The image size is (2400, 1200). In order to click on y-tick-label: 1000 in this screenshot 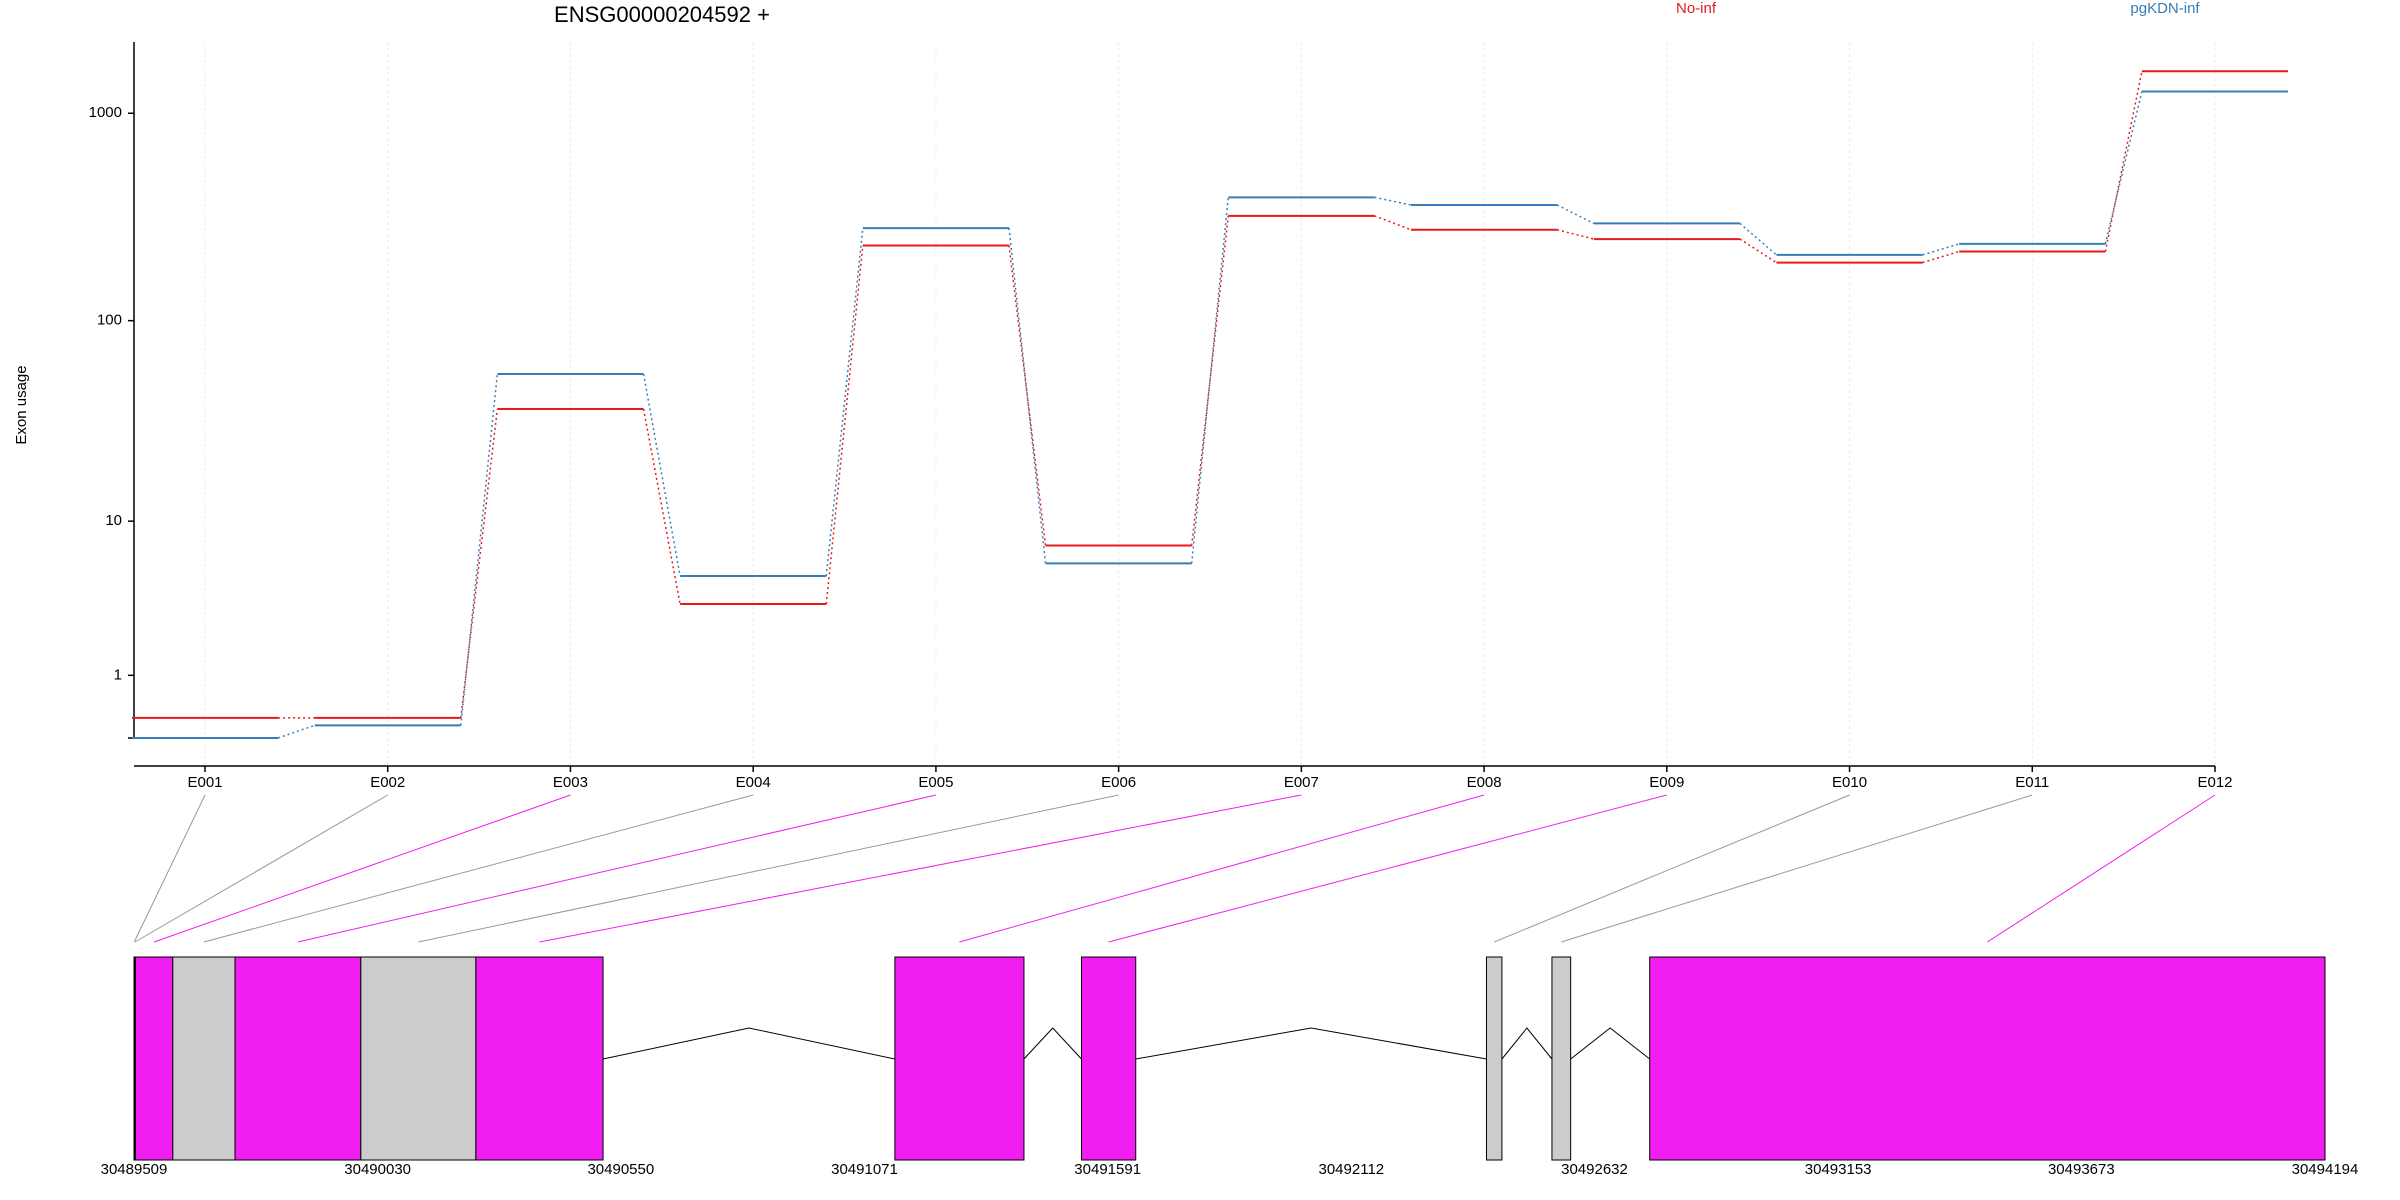, I will do `click(105, 112)`.